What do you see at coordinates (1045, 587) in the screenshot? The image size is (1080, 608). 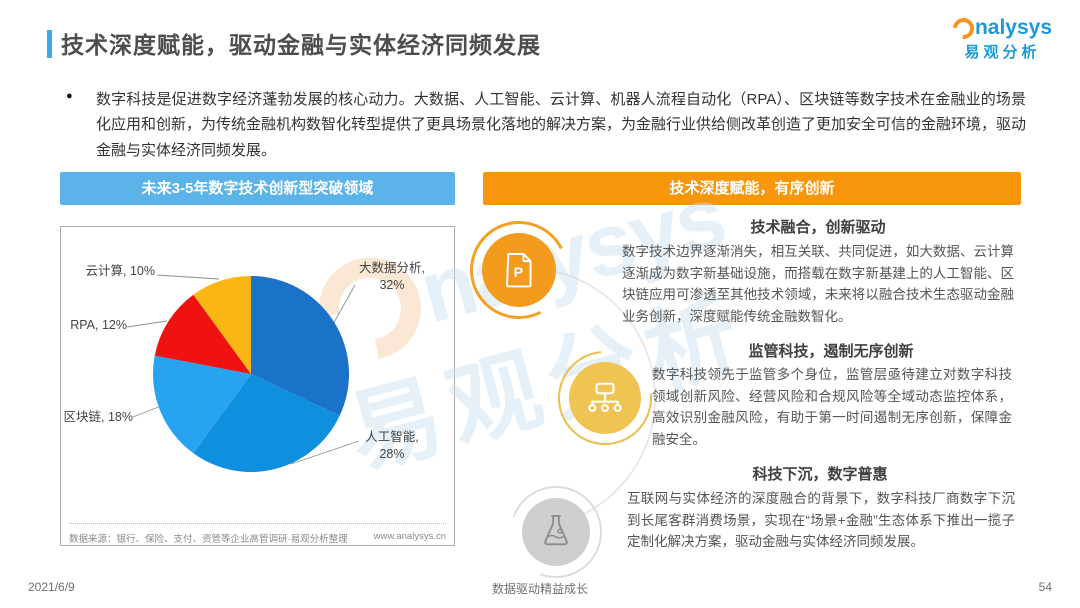 I see `footer-page-number: 54` at bounding box center [1045, 587].